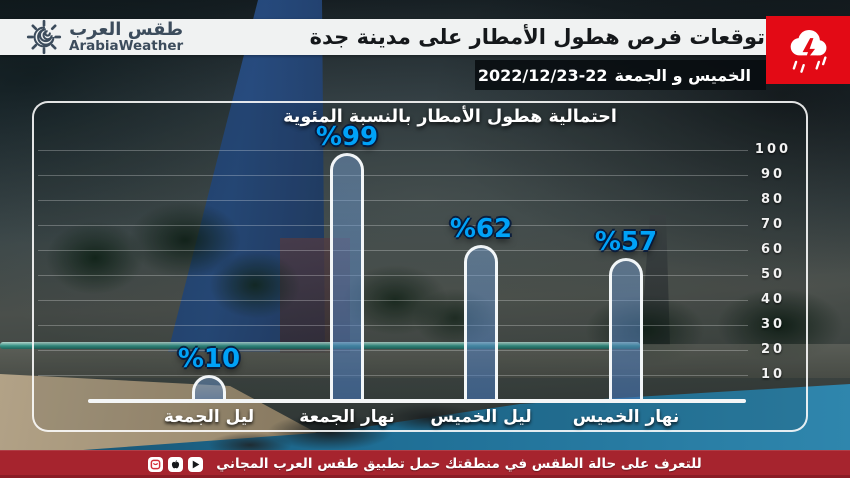  Describe the element at coordinates (156, 464) in the screenshot. I see `huawei-appgallery-icon` at that location.